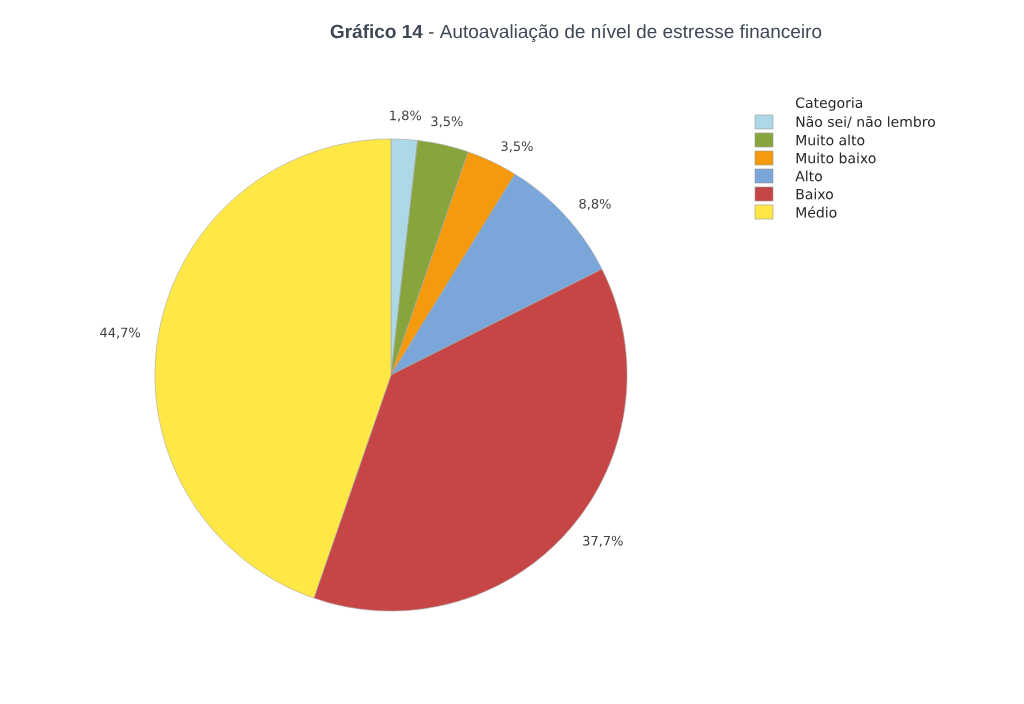  What do you see at coordinates (829, 104) in the screenshot?
I see `legend-title: Categoria` at bounding box center [829, 104].